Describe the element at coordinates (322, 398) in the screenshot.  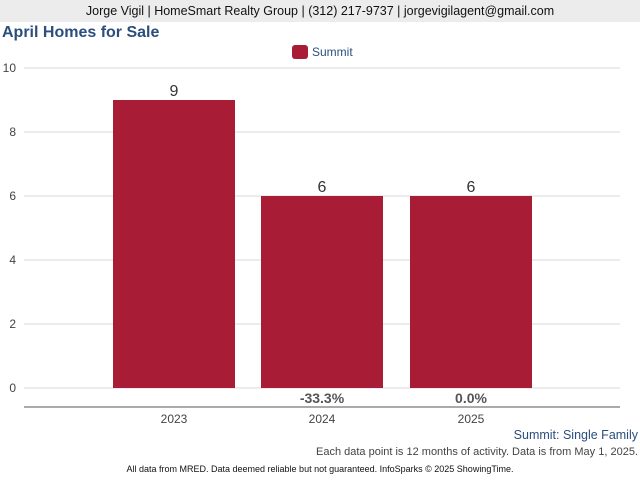
I see `change-label: -33.3%` at that location.